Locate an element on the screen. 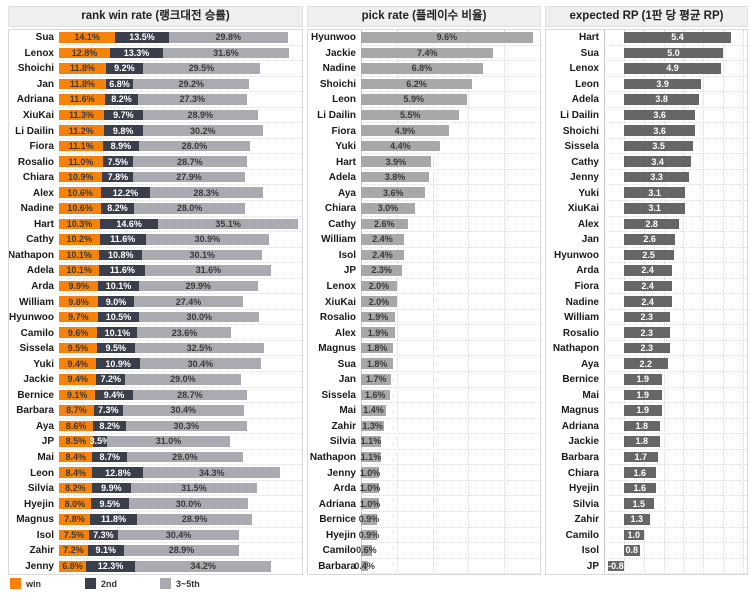  pick-row: Yuki 4.4% is located at coordinates (424, 147).